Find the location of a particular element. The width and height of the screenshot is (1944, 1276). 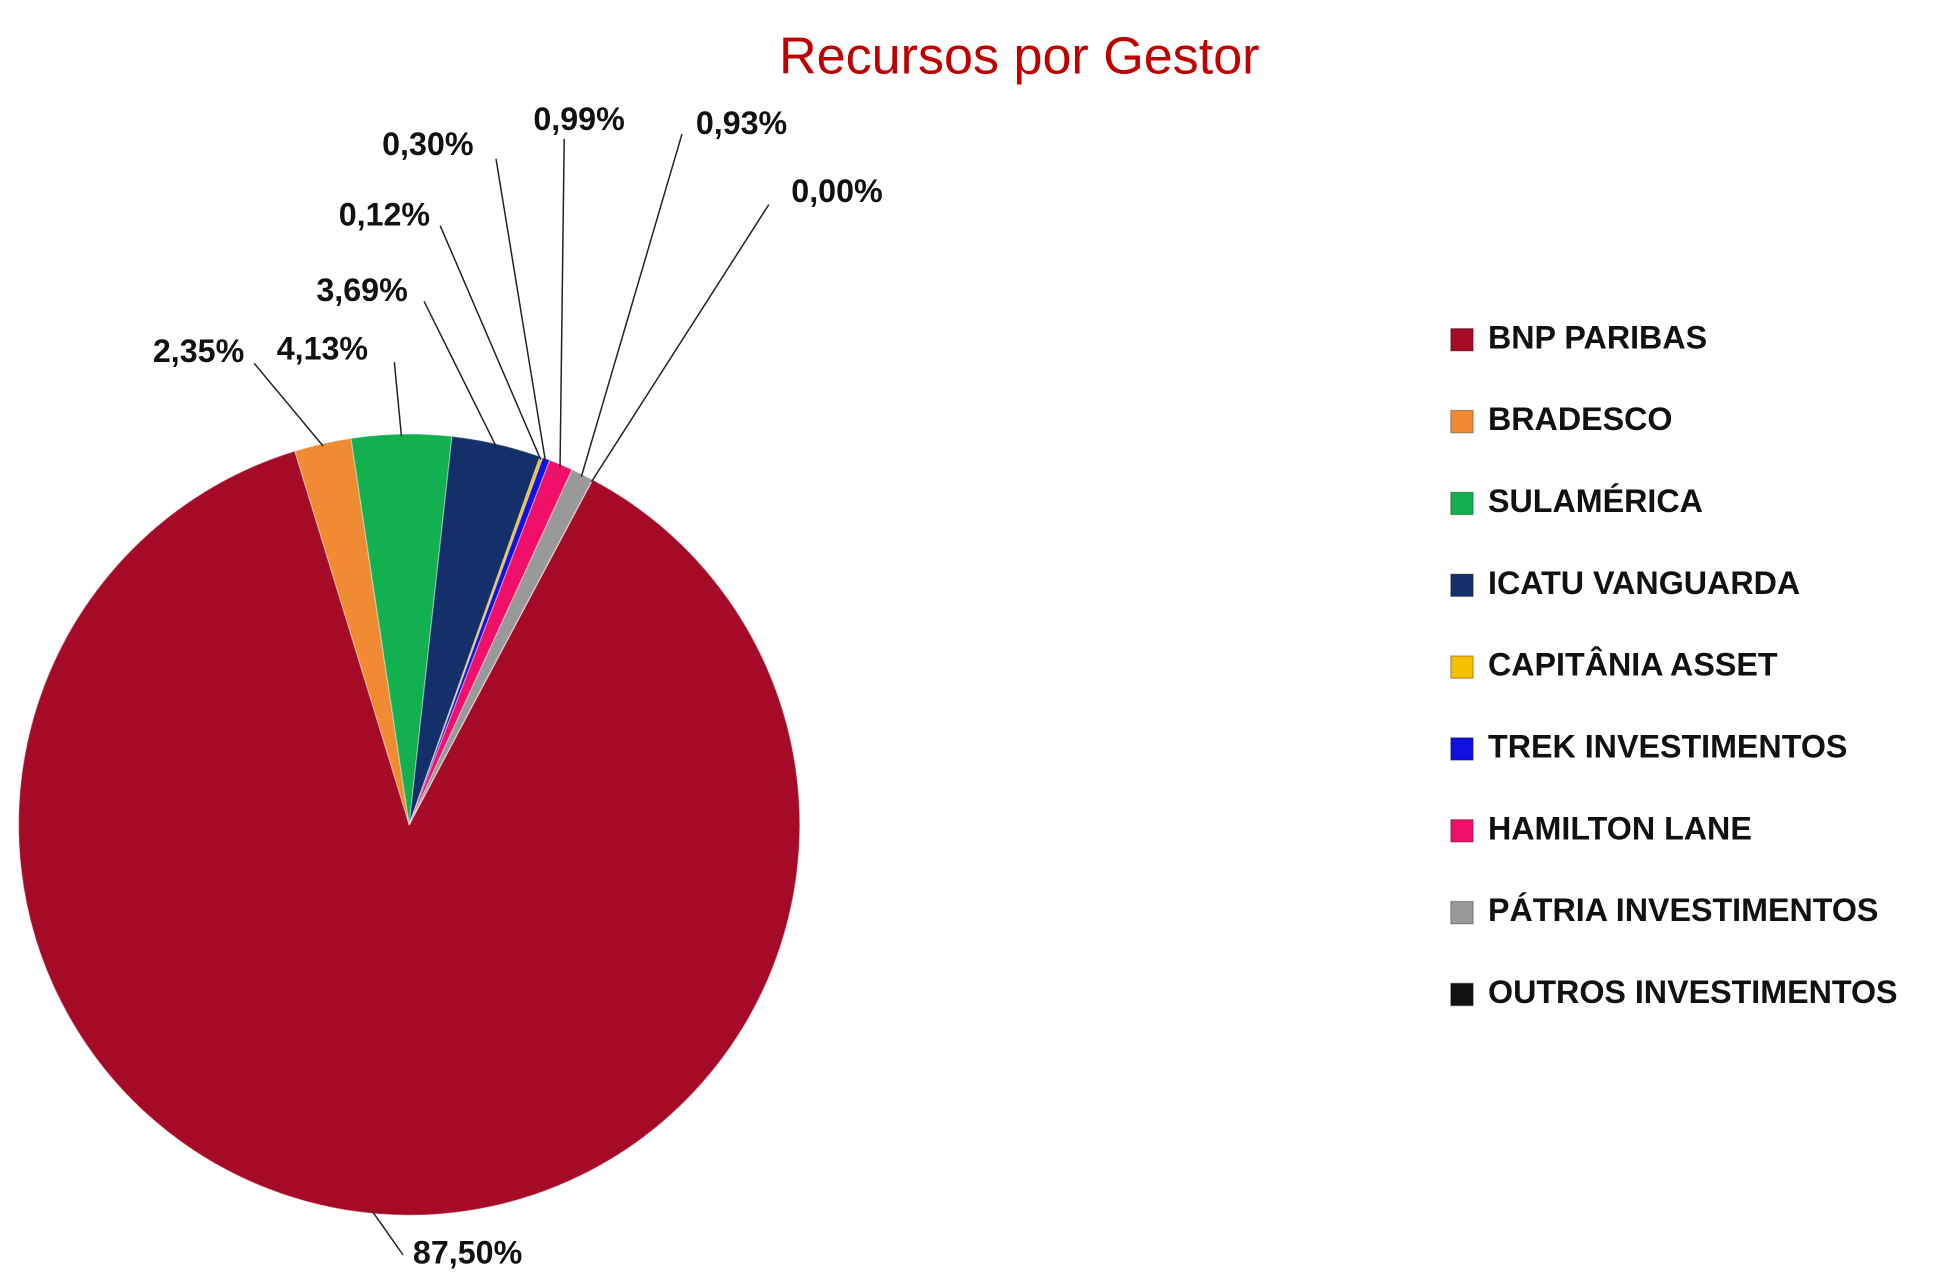

legend-label: SULAMÉRICA is located at coordinates (1595, 501).